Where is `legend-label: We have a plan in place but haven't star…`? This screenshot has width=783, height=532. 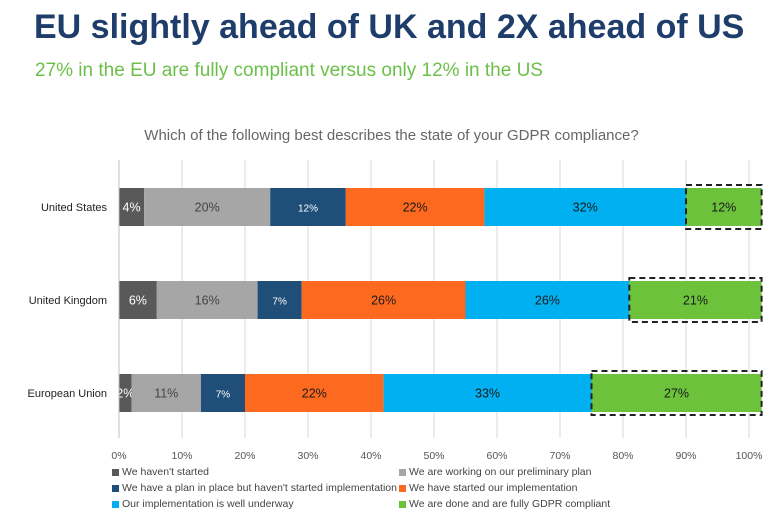
legend-label: We have a plan in place but haven't star… is located at coordinates (259, 488).